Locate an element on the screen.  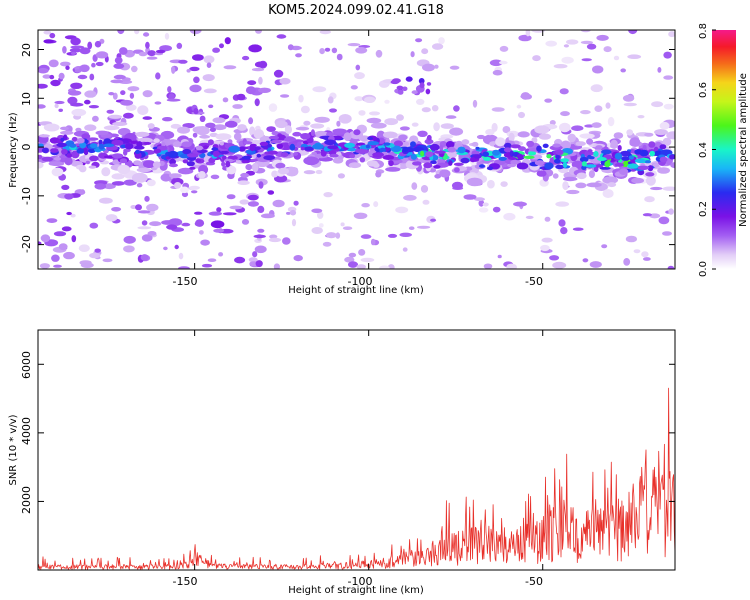
colorbar-tick-label: 0.2 is located at coordinates (703, 209).